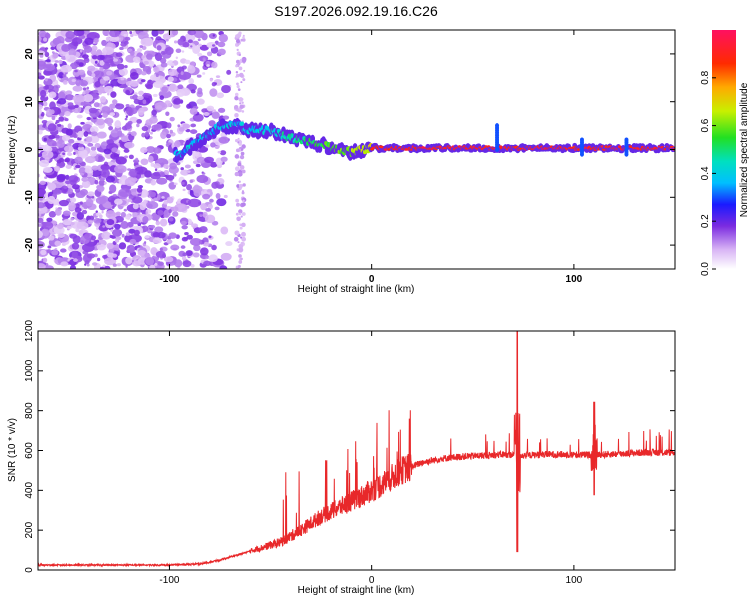 Image resolution: width=750 pixels, height=600 pixels. I want to click on y-tick-label: 1000, so click(29, 370).